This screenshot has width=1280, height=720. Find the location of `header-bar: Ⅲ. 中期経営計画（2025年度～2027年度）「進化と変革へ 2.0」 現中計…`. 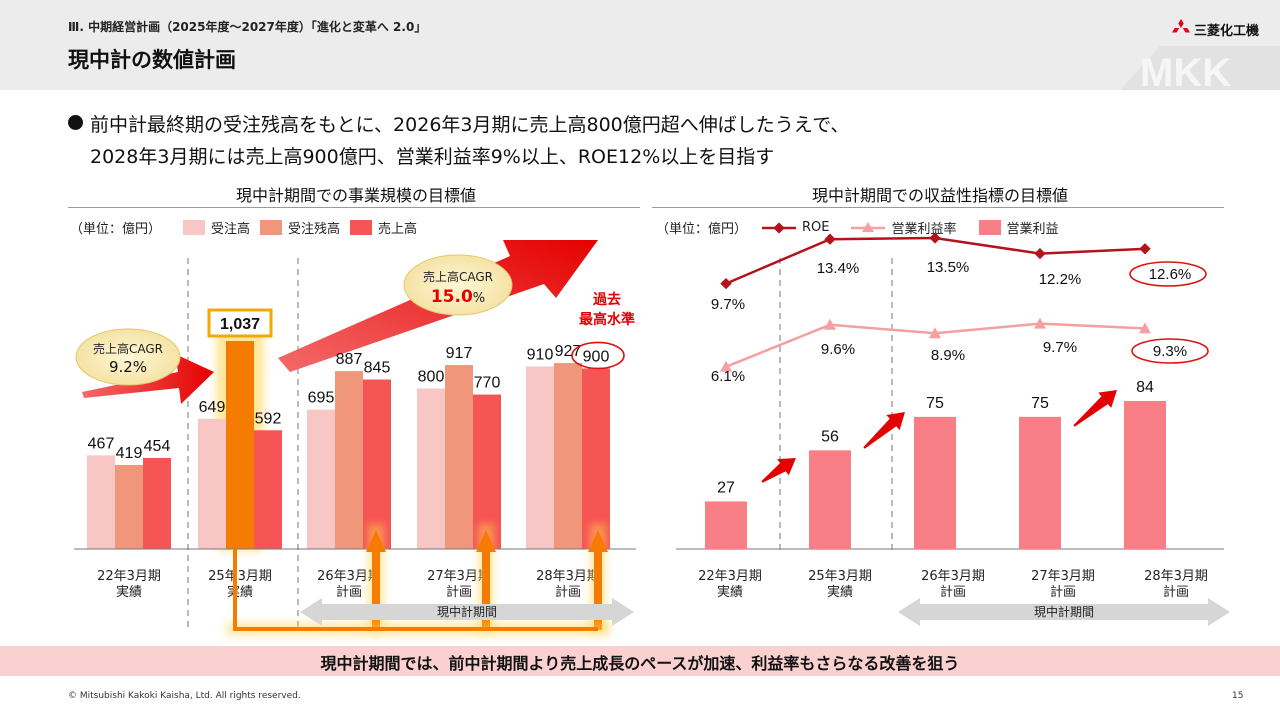

header-bar: Ⅲ. 中期経営計画（2025年度～2027年度）「進化と変革へ 2.0」 現中計… is located at coordinates (640, 45).